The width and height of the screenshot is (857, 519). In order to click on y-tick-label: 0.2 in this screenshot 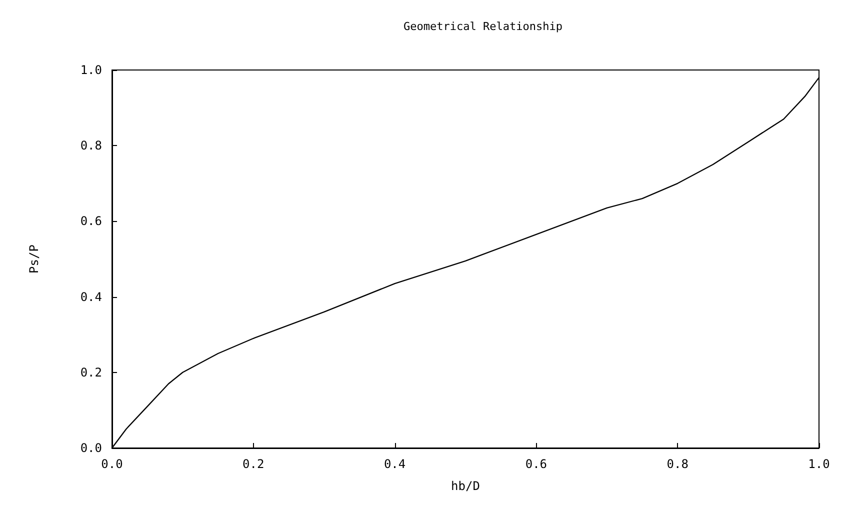, I will do `click(91, 372)`.